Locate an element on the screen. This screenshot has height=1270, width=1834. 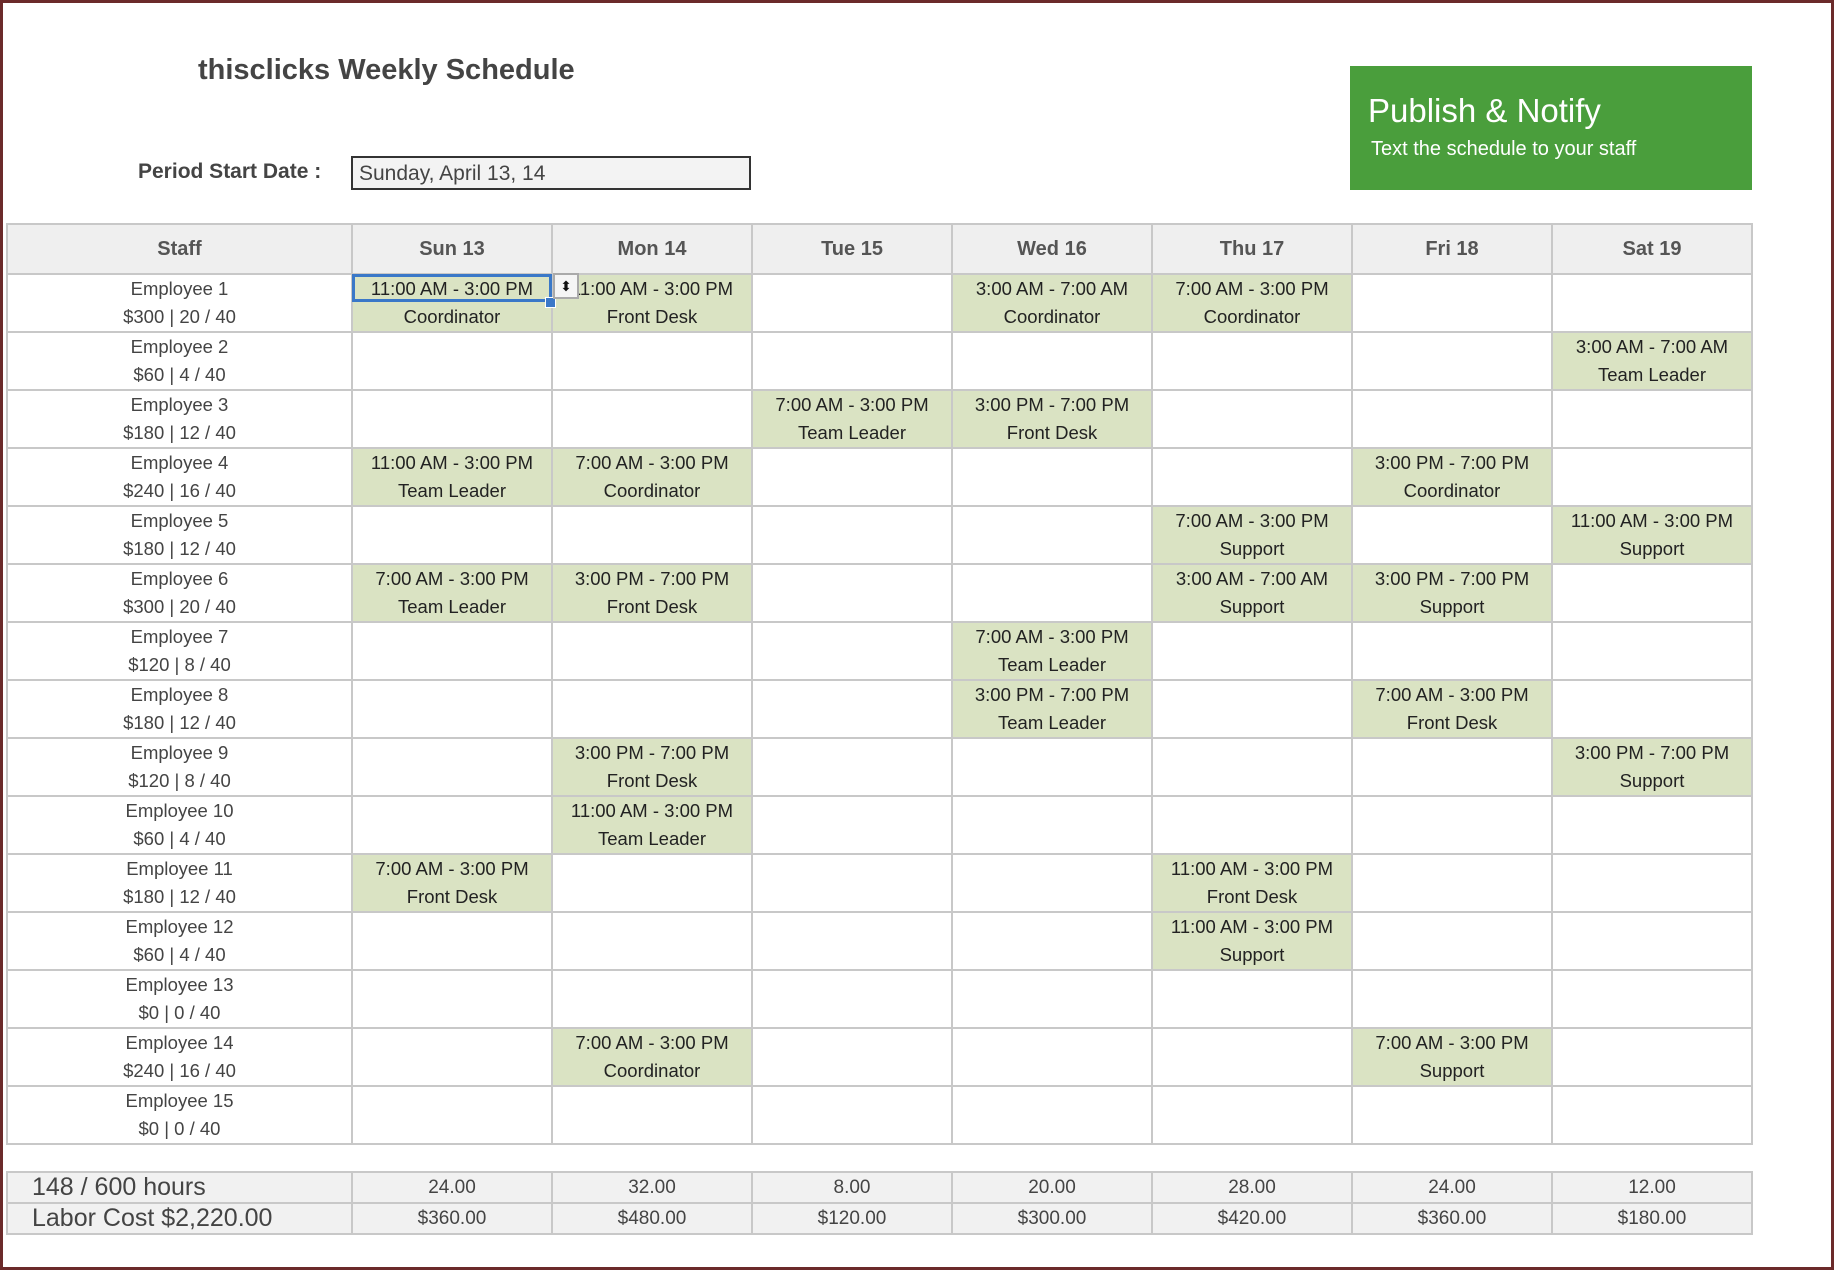
shift-cell: 3:00 PM - 7:00 PM Coordinator is located at coordinates (1452, 477).